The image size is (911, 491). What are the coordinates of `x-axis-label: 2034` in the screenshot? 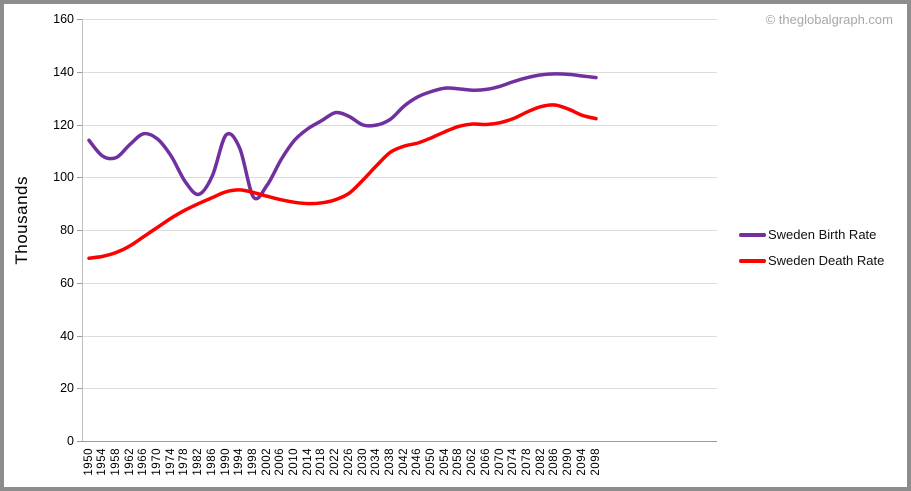 It's located at (376, 462).